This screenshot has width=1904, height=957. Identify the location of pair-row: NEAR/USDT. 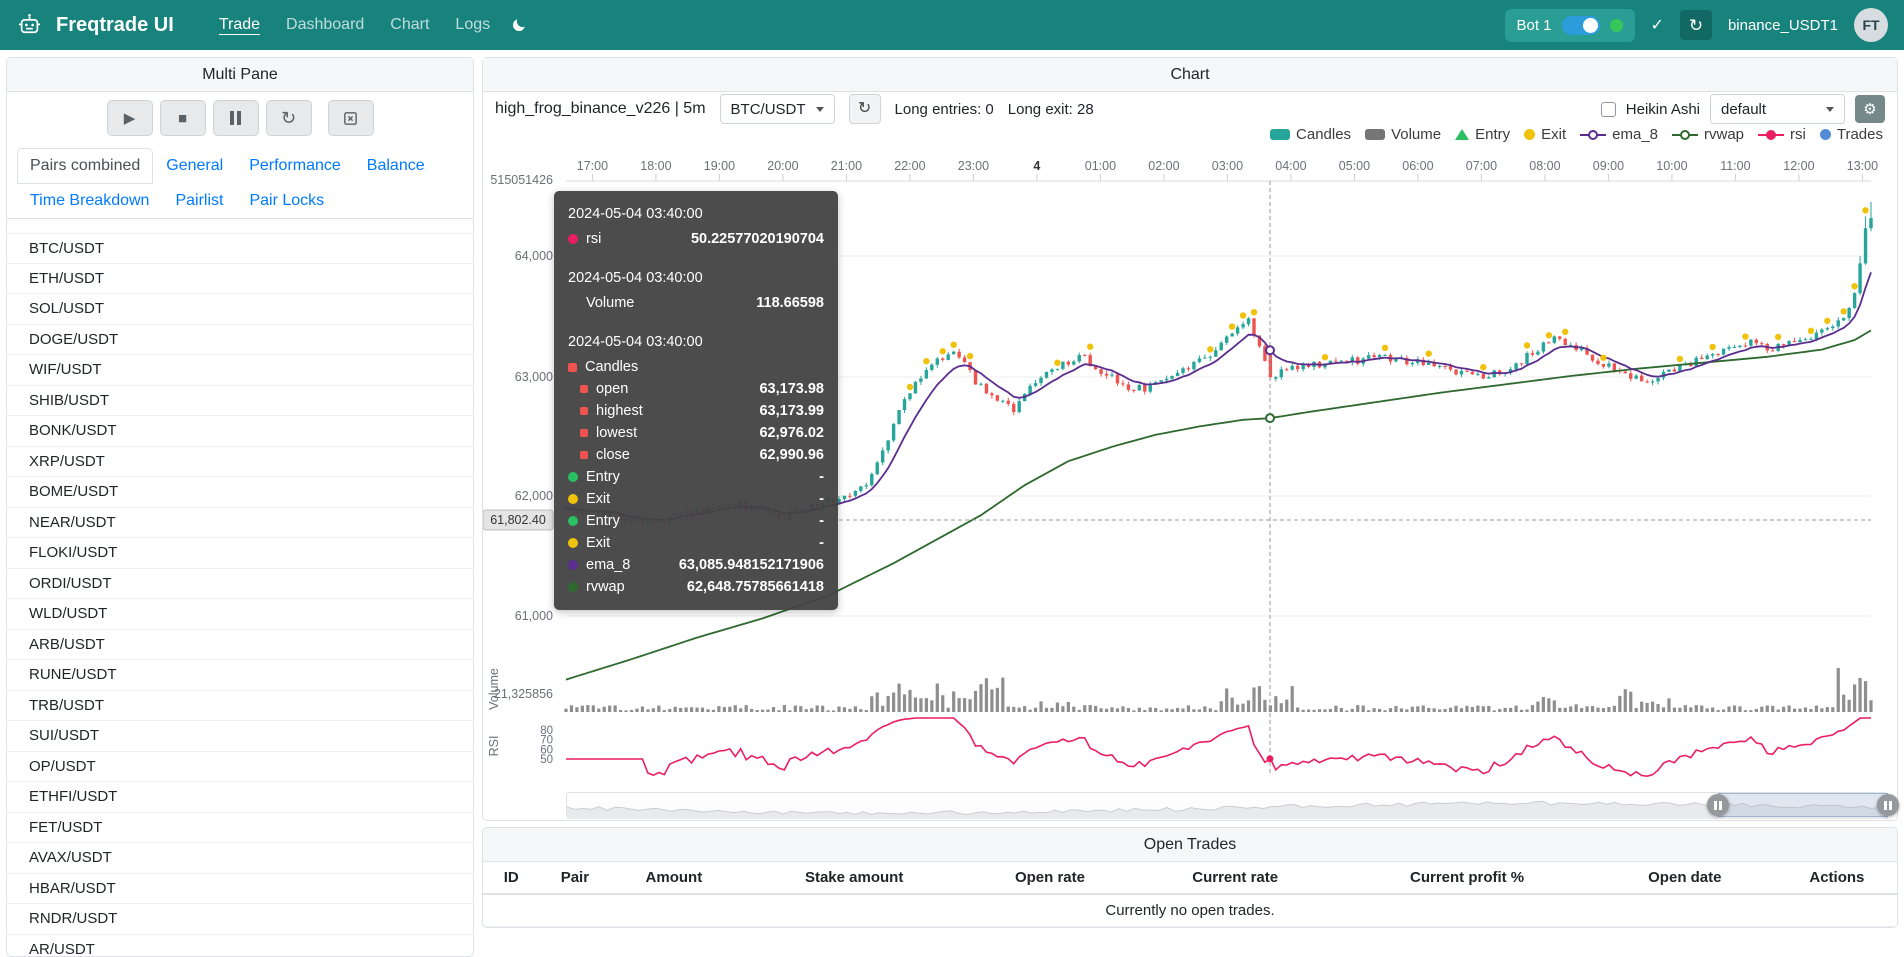
(240, 523).